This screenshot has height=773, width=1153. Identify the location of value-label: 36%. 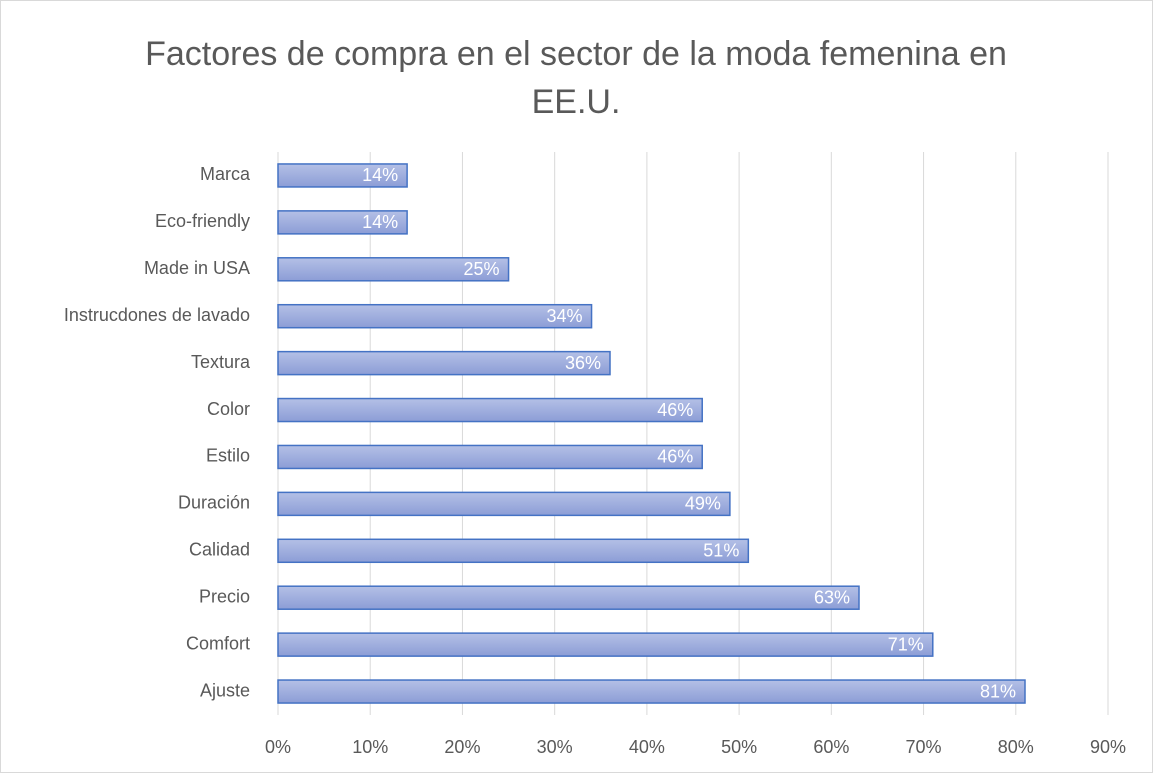
(583, 363).